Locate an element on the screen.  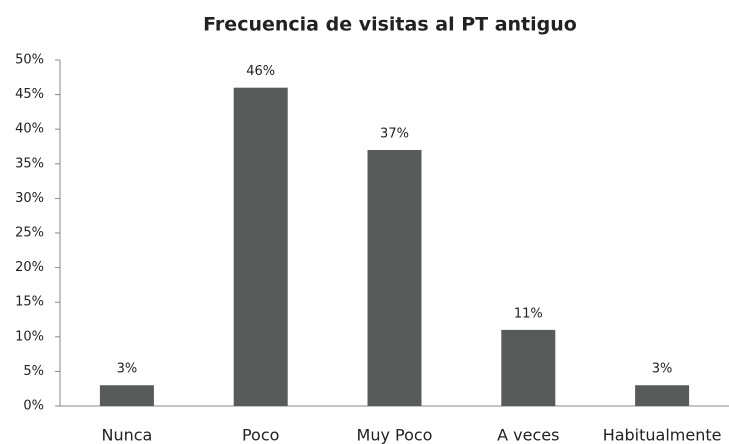
chart-title: Frecuencia de visitas al PT antiguo is located at coordinates (390, 25).